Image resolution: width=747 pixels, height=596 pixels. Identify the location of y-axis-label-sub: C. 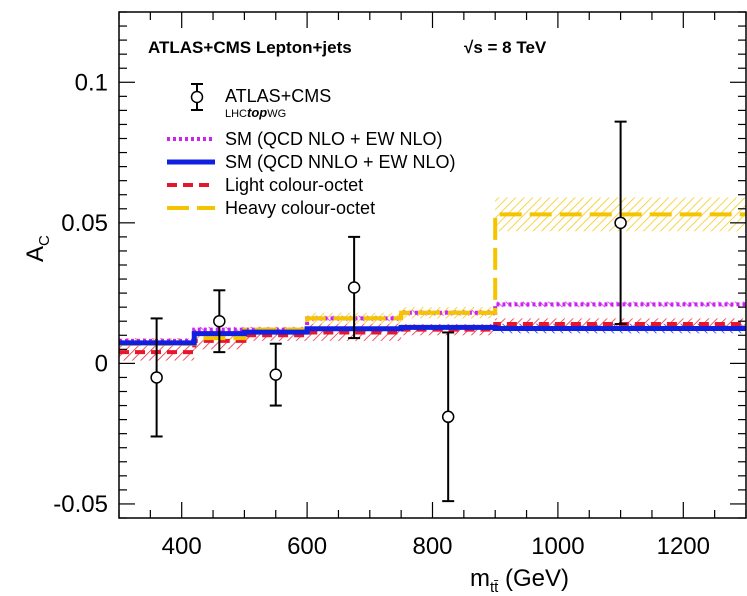
(44, 240).